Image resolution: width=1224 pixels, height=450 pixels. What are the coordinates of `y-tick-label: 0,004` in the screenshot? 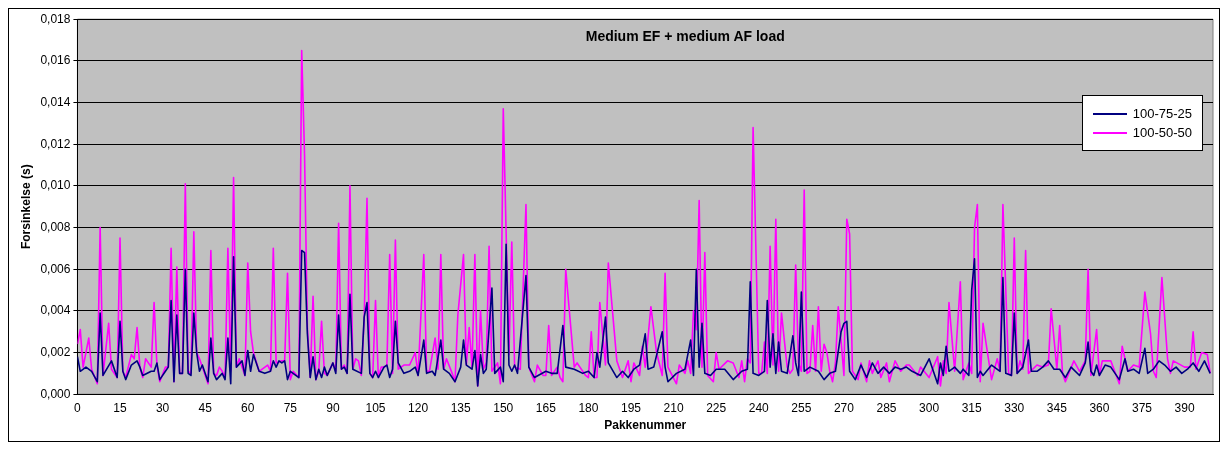 It's located at (55, 310).